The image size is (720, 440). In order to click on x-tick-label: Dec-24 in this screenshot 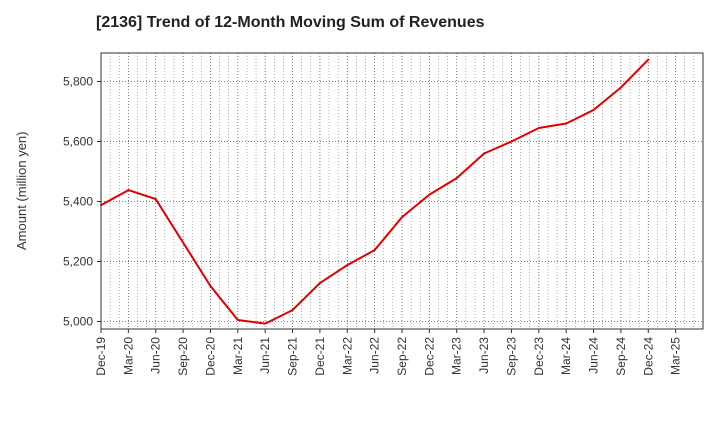, I will do `click(648, 356)`.